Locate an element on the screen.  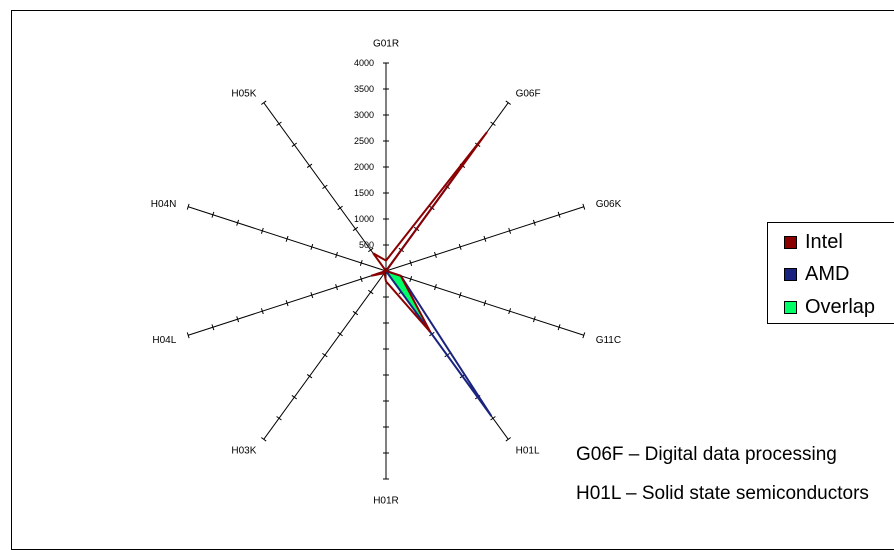
note-h01l: H01L – Solid state semiconductors is located at coordinates (722, 493).